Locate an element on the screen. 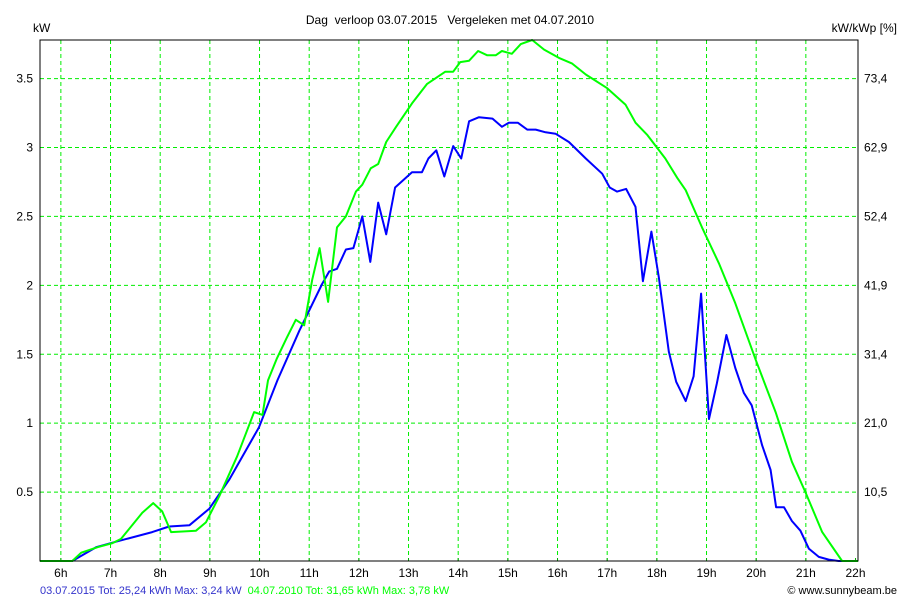 The image size is (900, 600). y-tick-label-left: 2.5 is located at coordinates (24, 216).